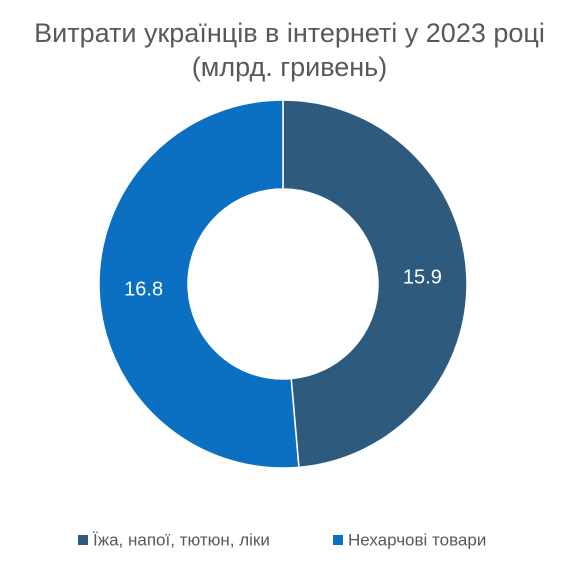 The image size is (579, 575). I want to click on legend-label: Їжа, напої, тютюн, ліки, so click(181, 539).